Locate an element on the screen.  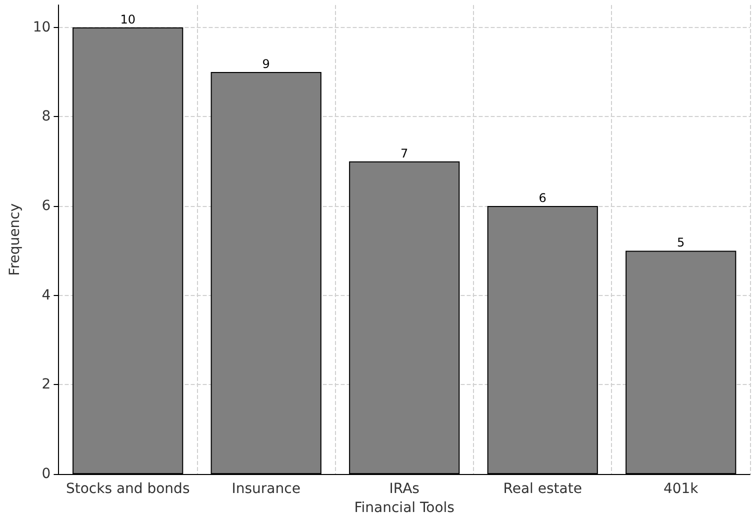
x-tick-label: Stocks and bonds is located at coordinates (128, 489).